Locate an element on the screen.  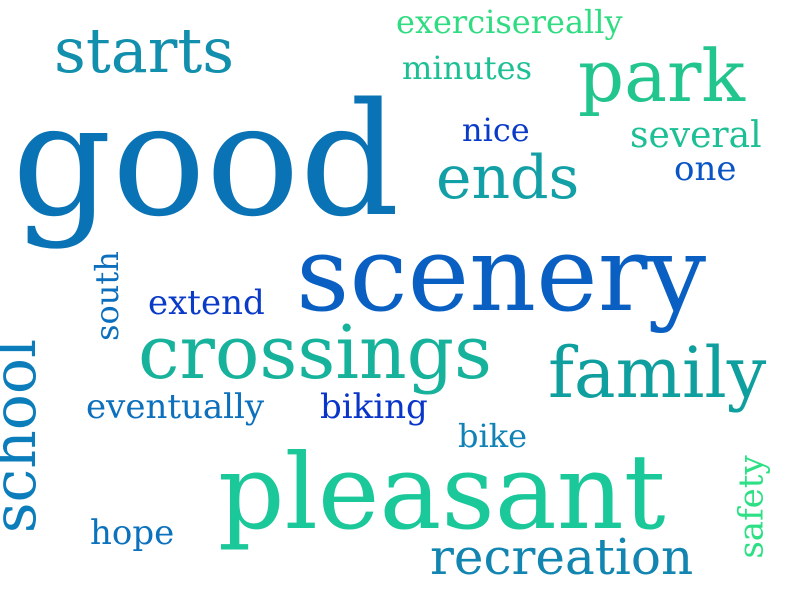
word-exercisereally: exercisereally is located at coordinates (509, 22).